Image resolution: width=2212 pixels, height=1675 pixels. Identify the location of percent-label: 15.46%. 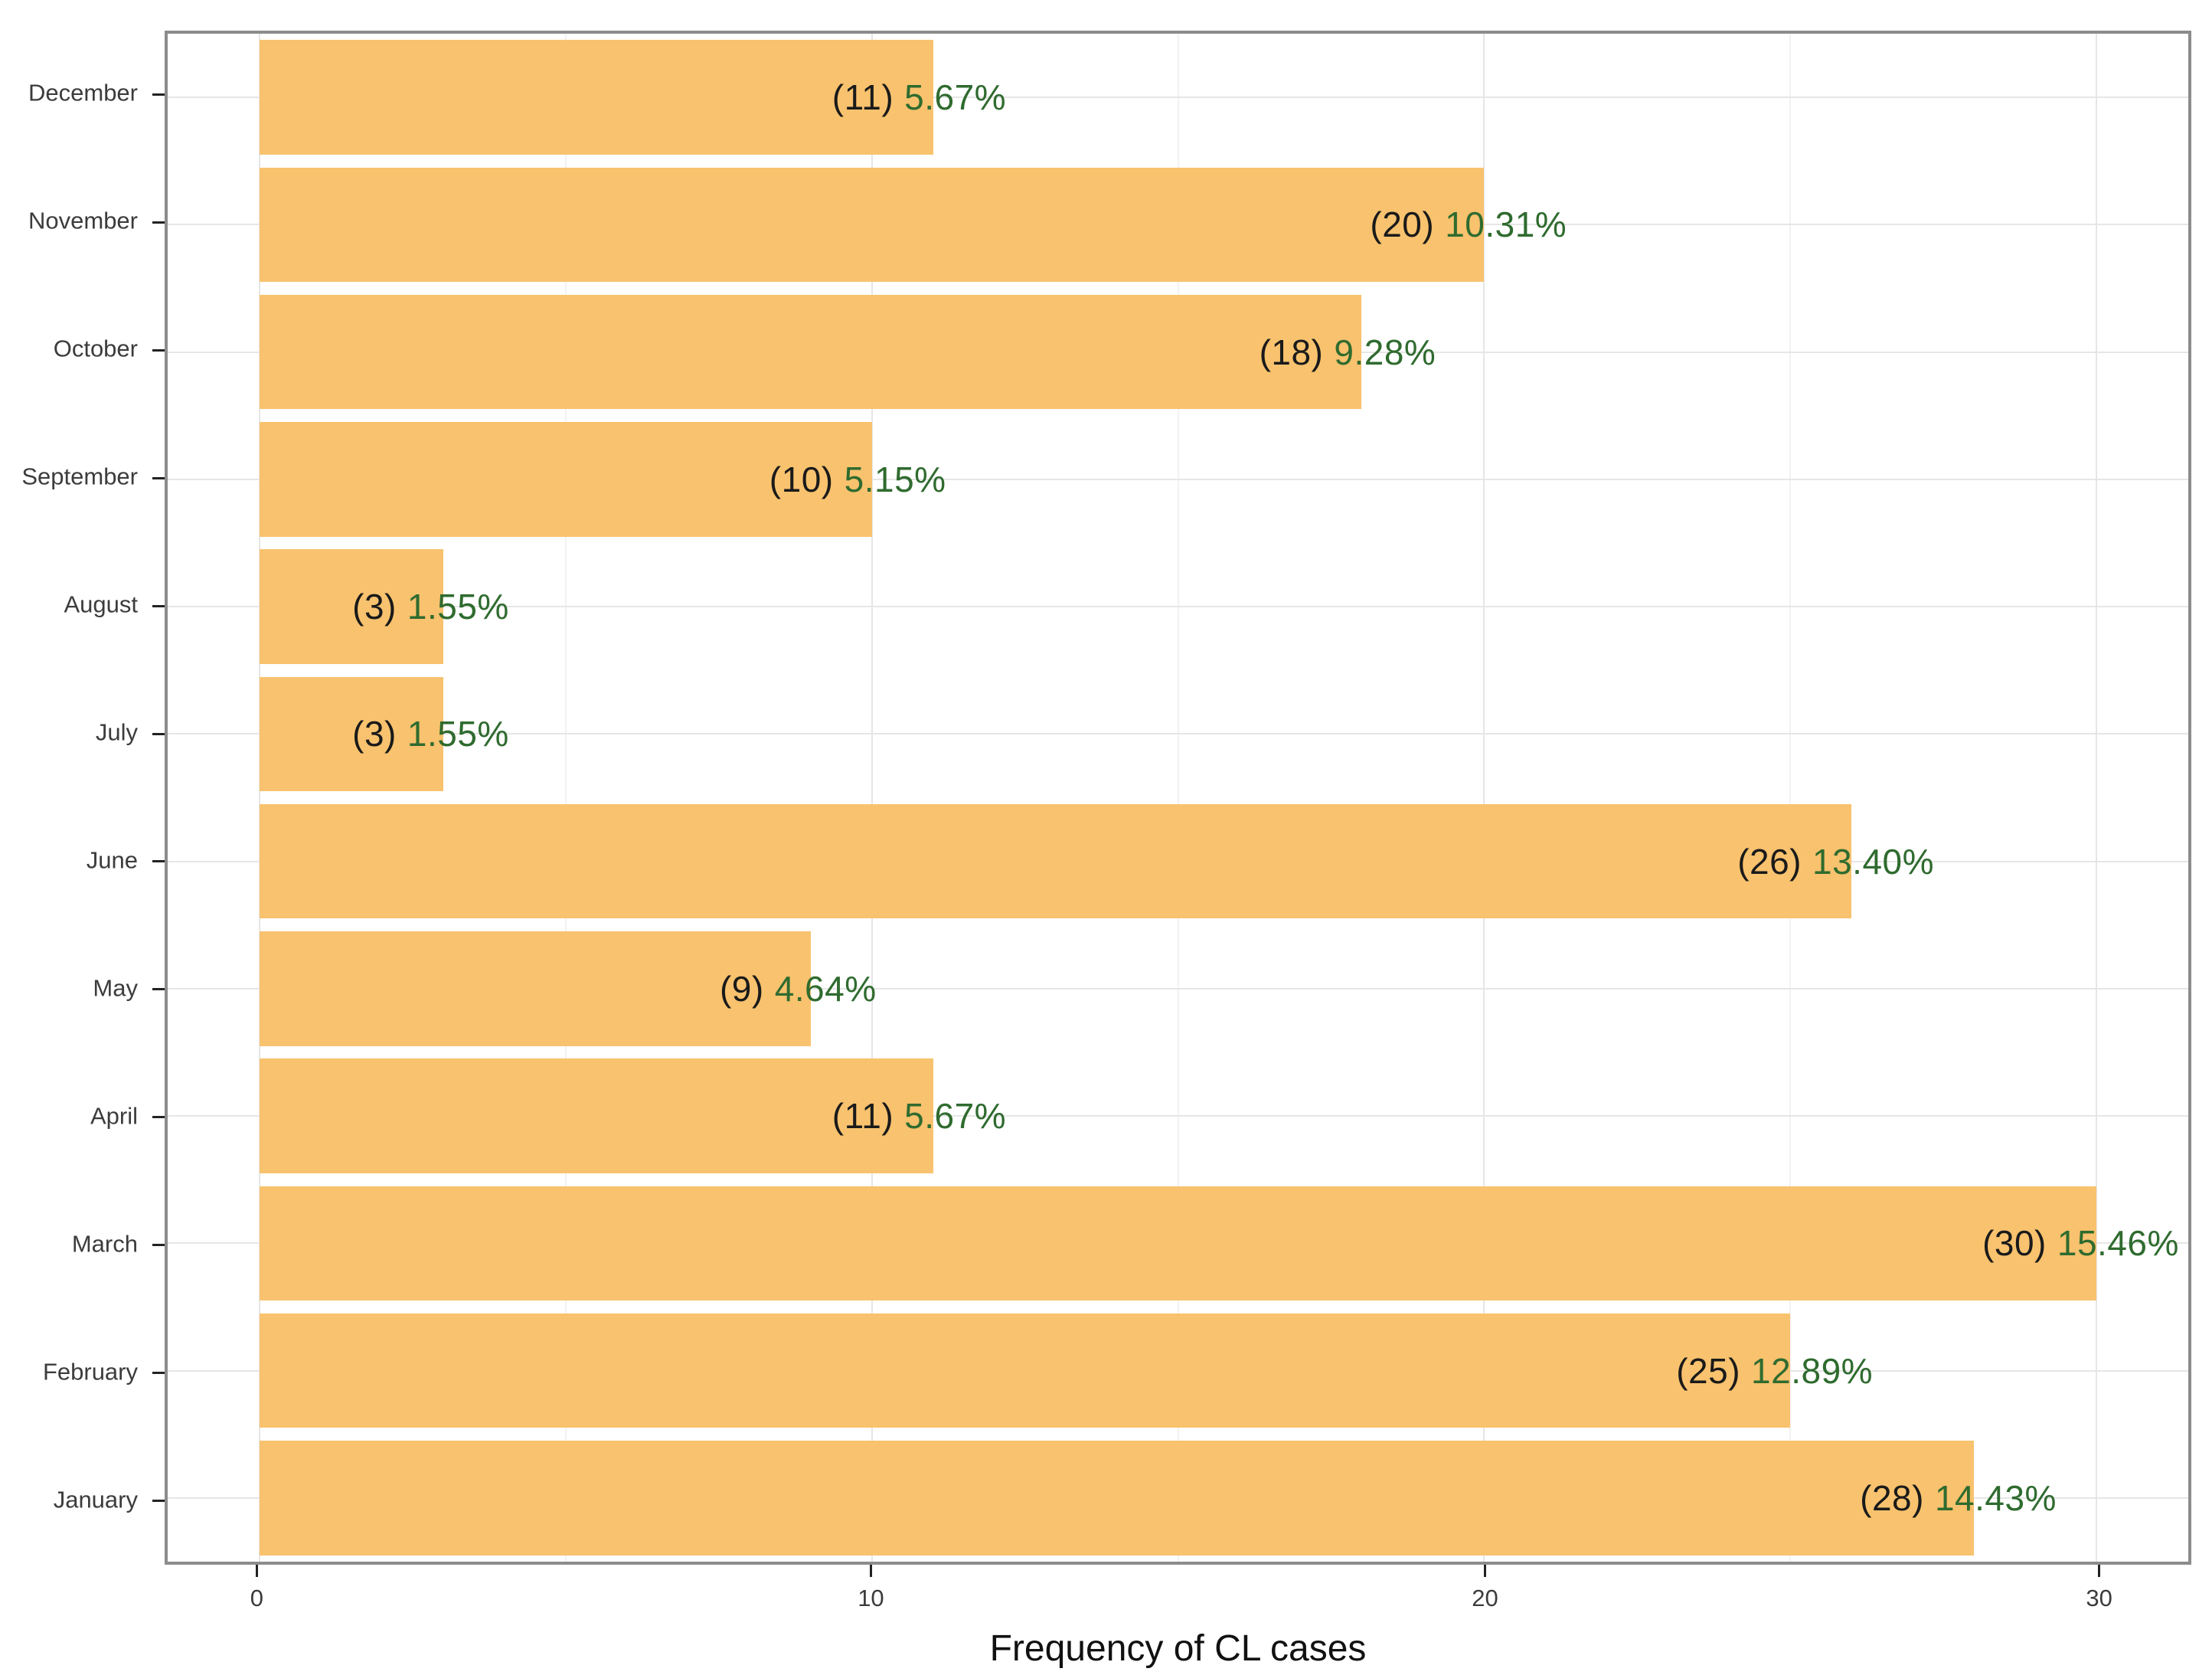
(2118, 1243).